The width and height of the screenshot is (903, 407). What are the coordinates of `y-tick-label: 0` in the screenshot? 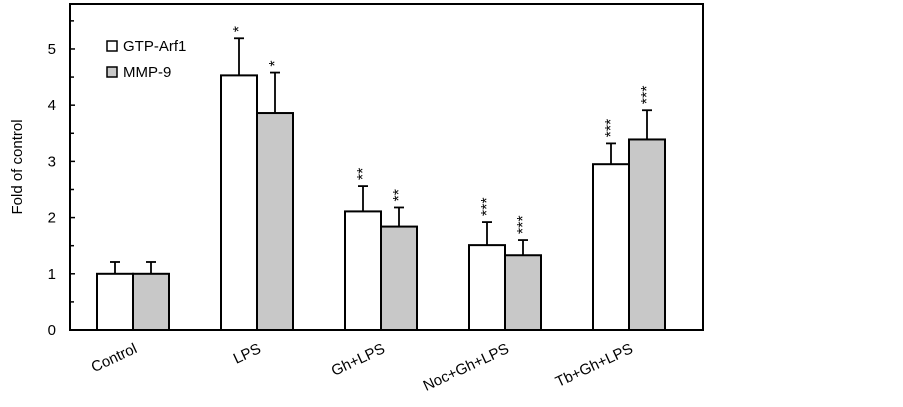 It's located at (52, 330).